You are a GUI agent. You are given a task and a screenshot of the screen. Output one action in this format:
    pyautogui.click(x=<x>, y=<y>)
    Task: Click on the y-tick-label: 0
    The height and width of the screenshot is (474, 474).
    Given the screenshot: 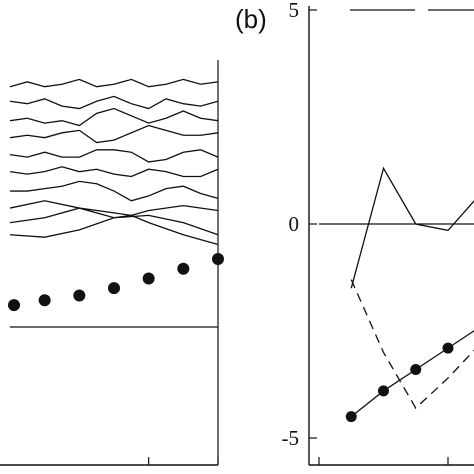 What is the action you would take?
    pyautogui.click(x=294, y=224)
    